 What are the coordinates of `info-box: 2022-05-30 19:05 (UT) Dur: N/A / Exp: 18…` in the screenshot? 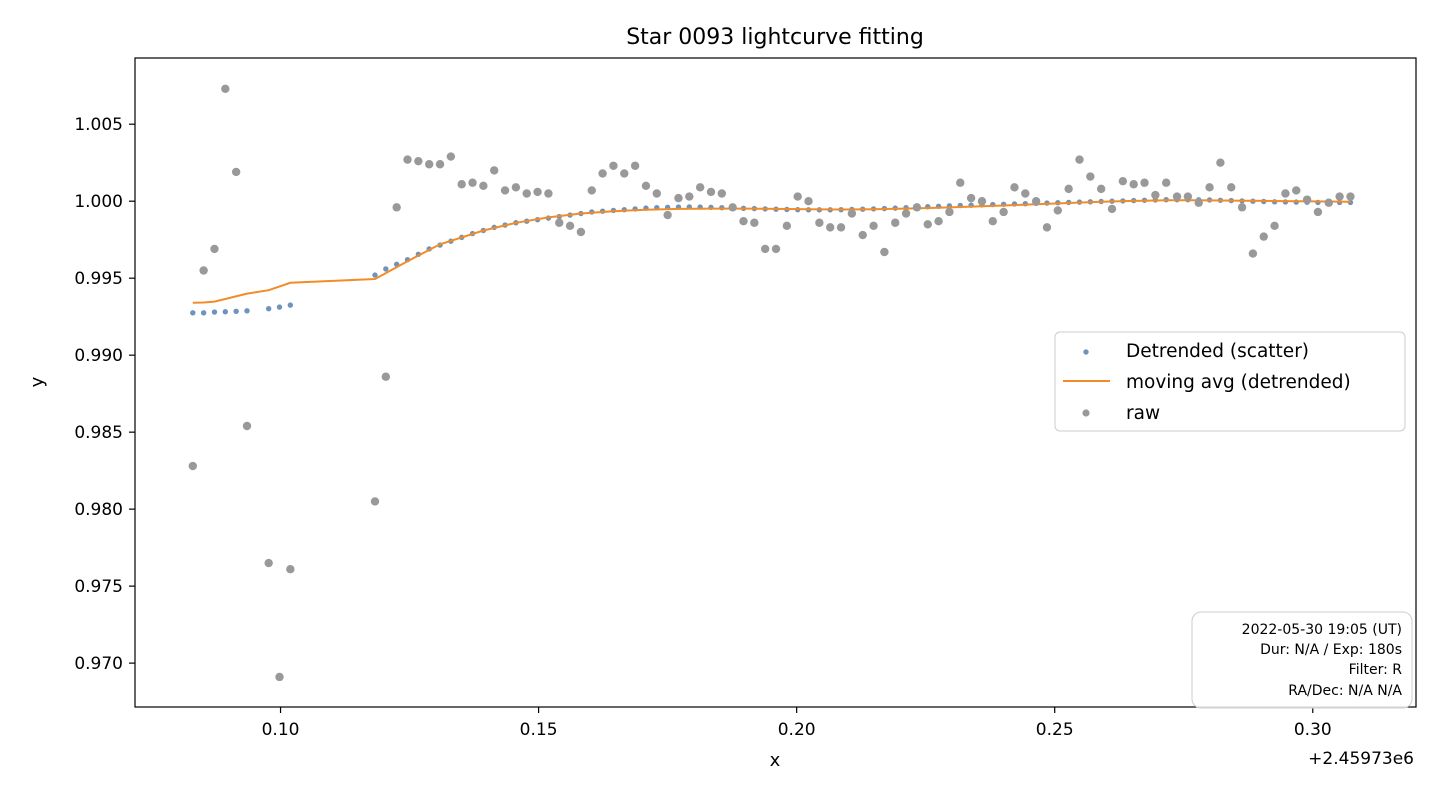 It's located at (1302, 660).